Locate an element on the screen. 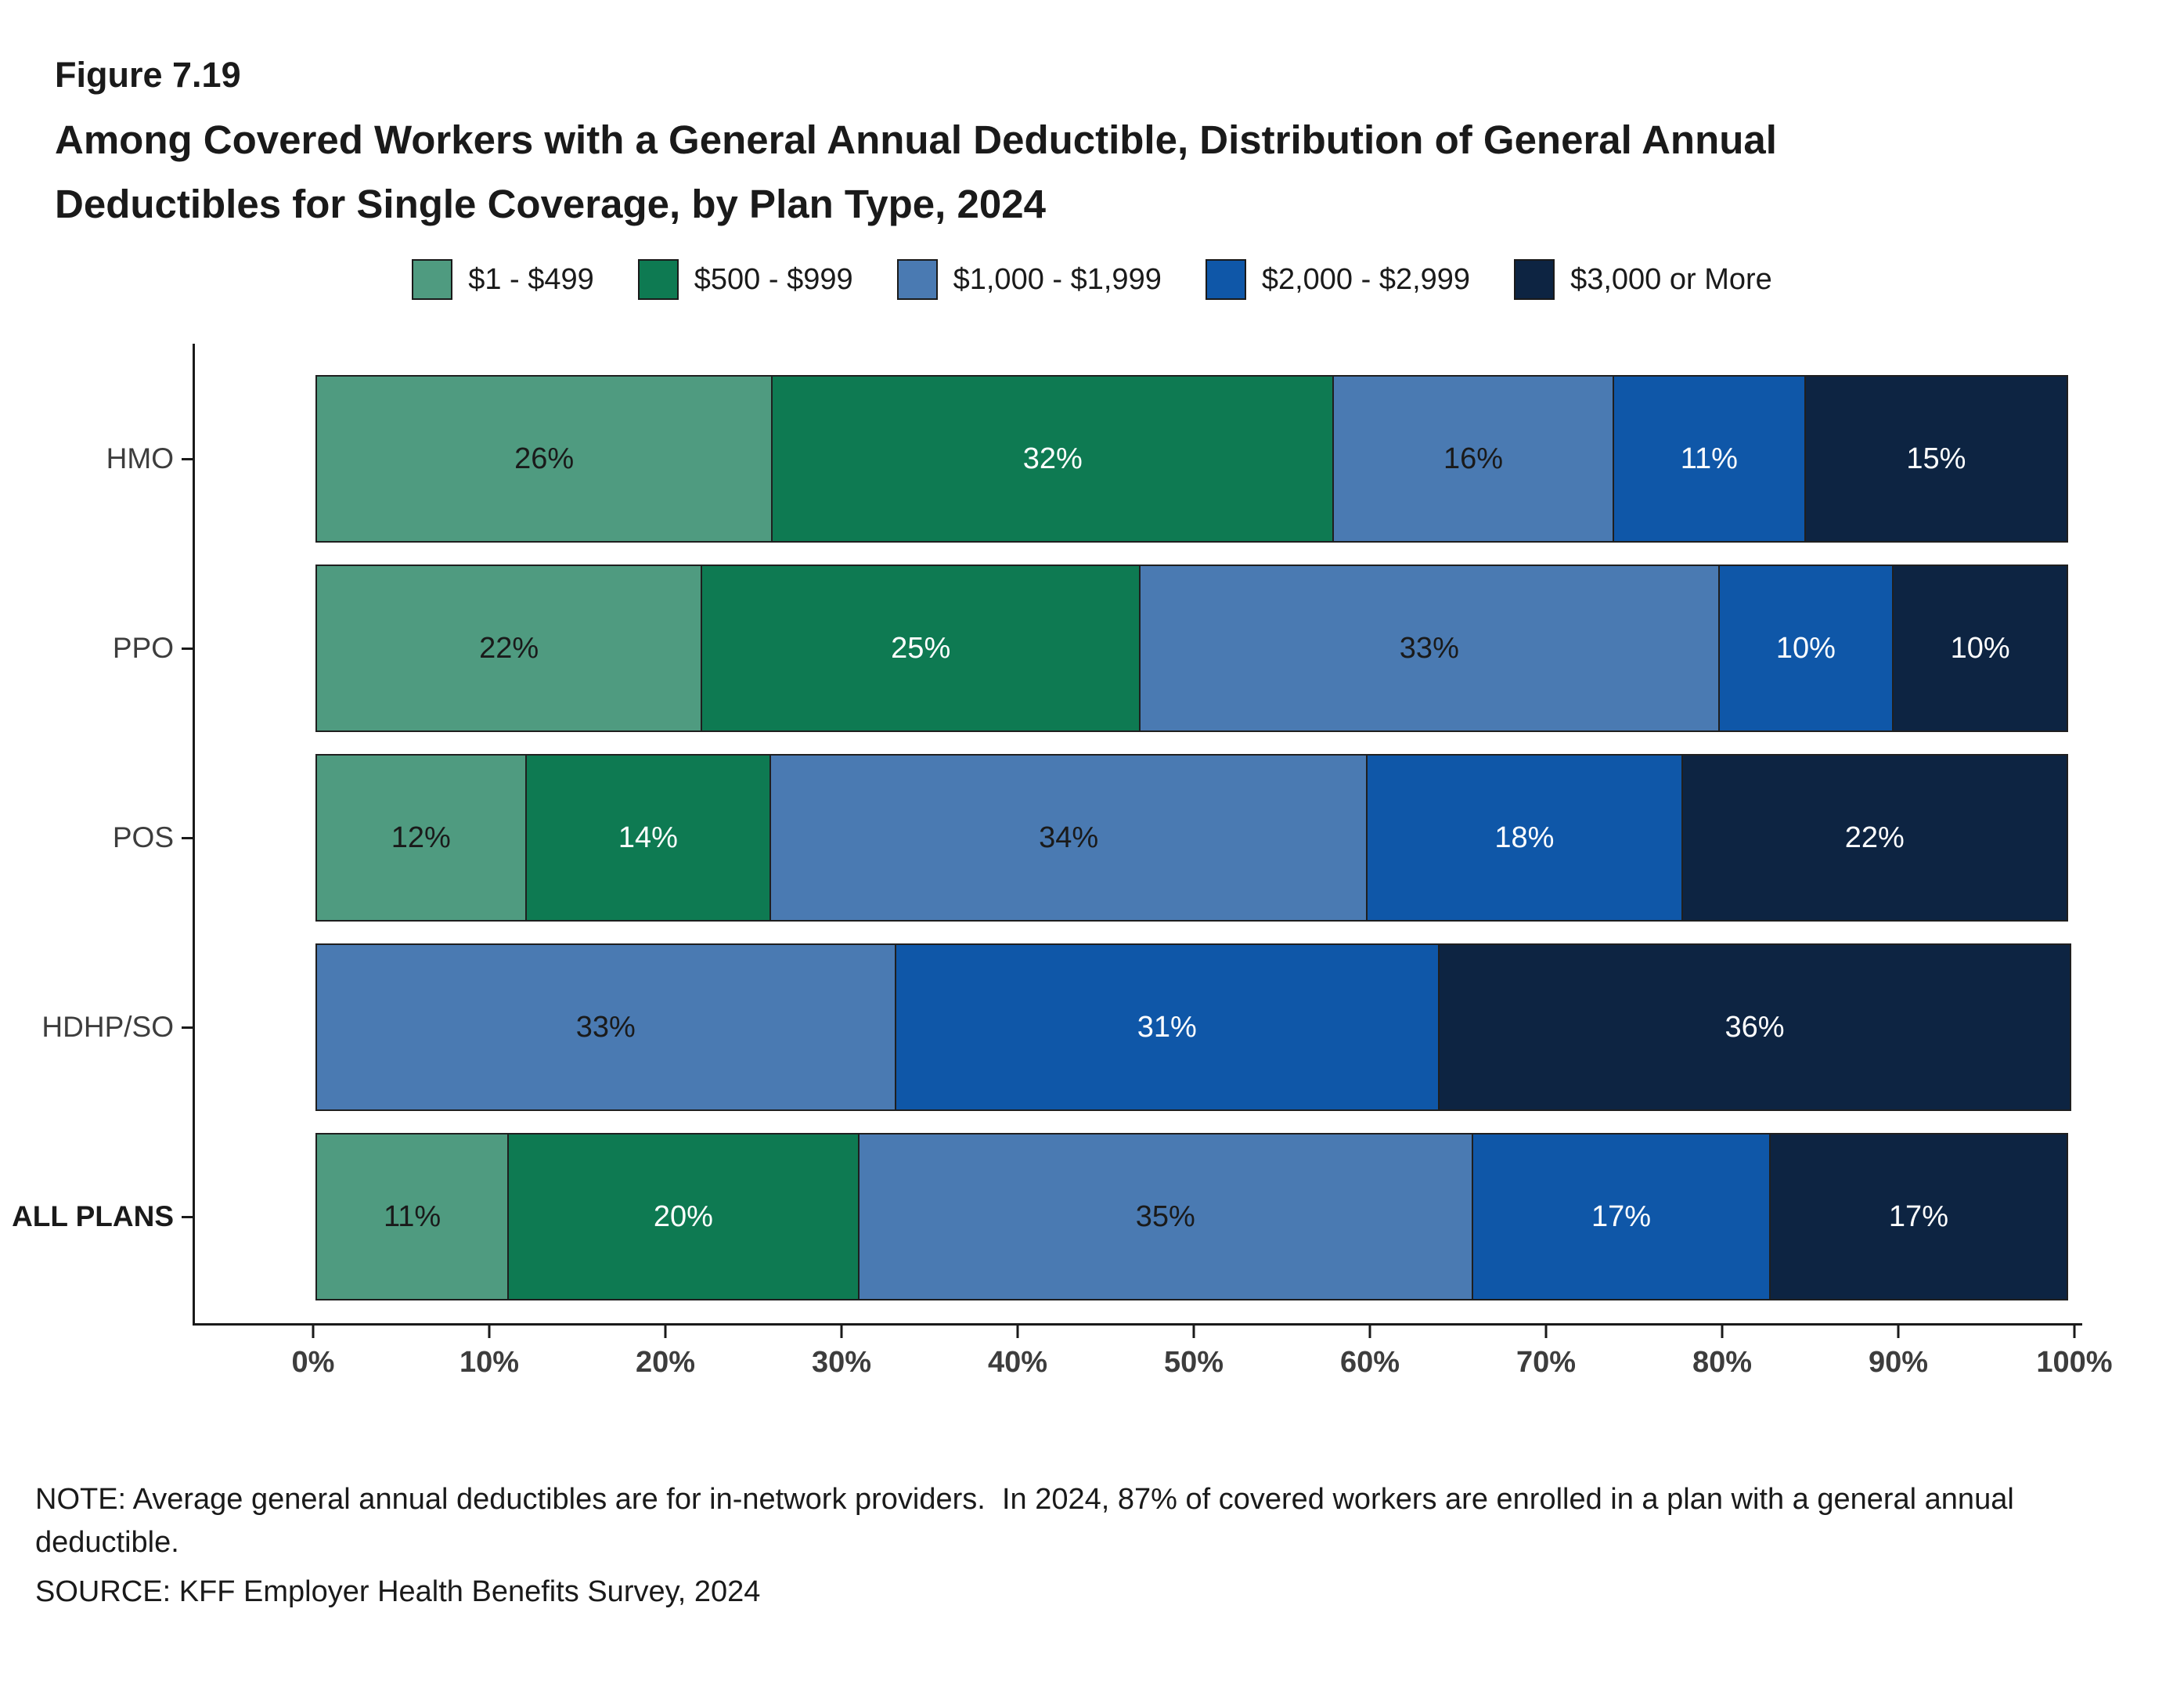 This screenshot has width=2184, height=1699. bar-segment-label: 35% is located at coordinates (1165, 1216).